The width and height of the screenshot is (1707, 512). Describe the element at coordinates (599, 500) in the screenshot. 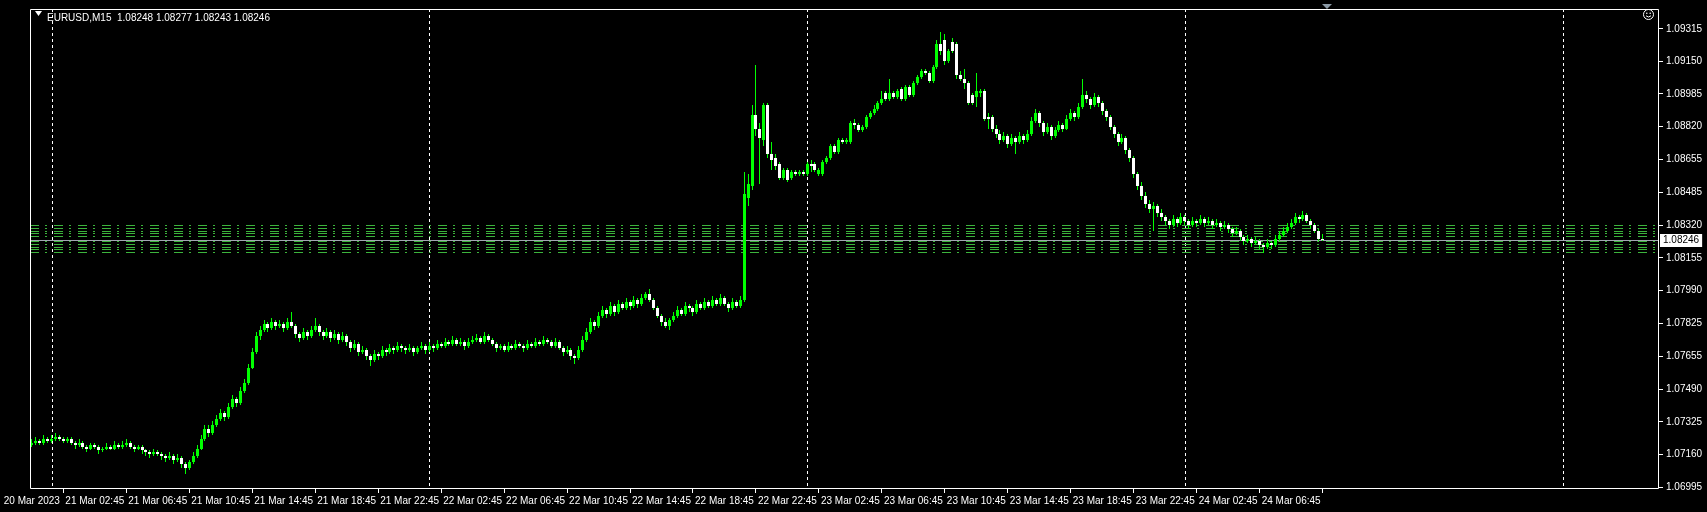

I see `x-tick-label: 22 Mar 10:45` at that location.